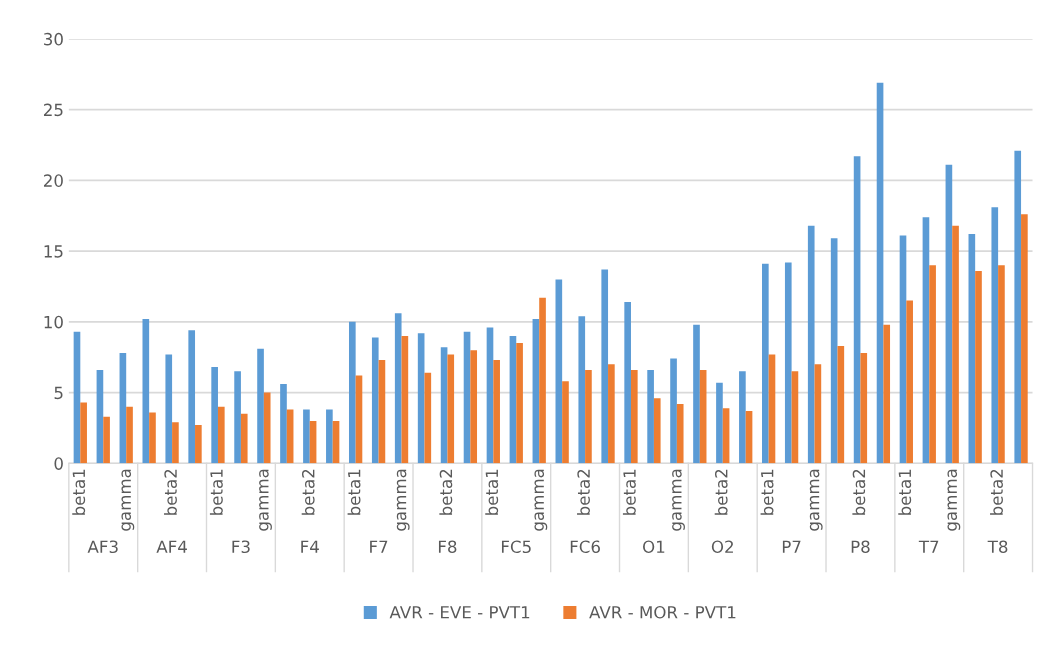 The image size is (1059, 648). Describe the element at coordinates (53, 180) in the screenshot. I see `y-tick-label: 20` at that location.